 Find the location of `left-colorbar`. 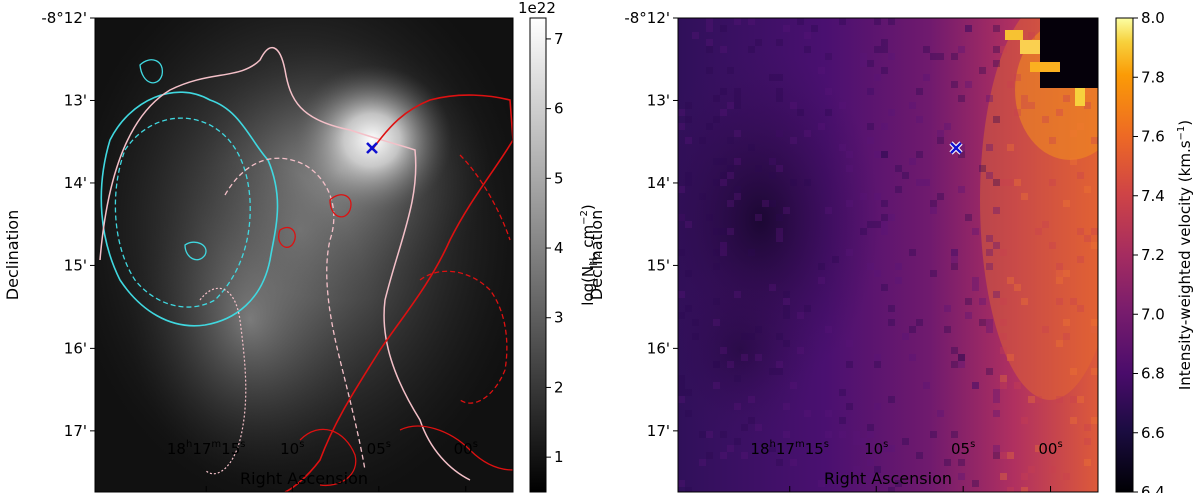

left-colorbar is located at coordinates (538, 255).